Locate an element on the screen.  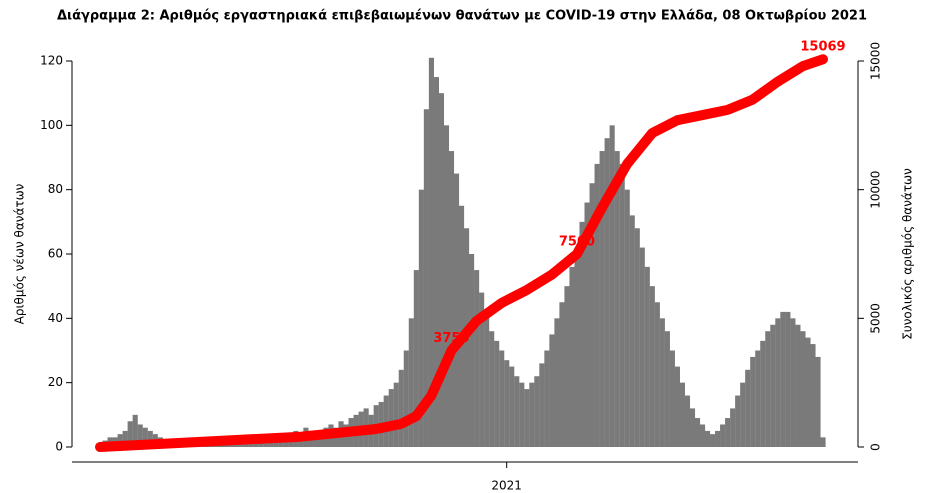
x-tick-label: 2021 is located at coordinates (506, 486).